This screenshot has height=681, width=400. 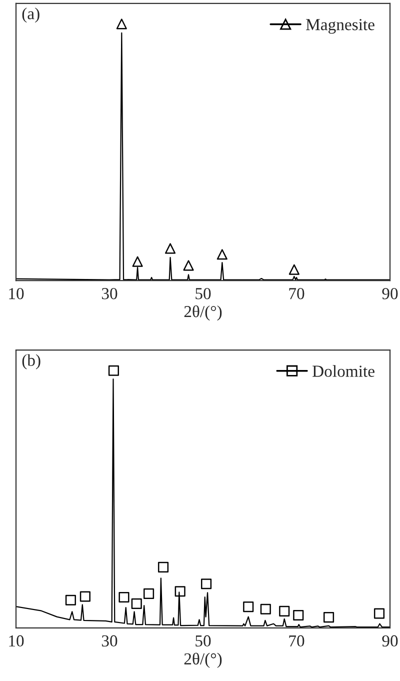 What do you see at coordinates (31, 362) in the screenshot?
I see `chart-title: (b)` at bounding box center [31, 362].